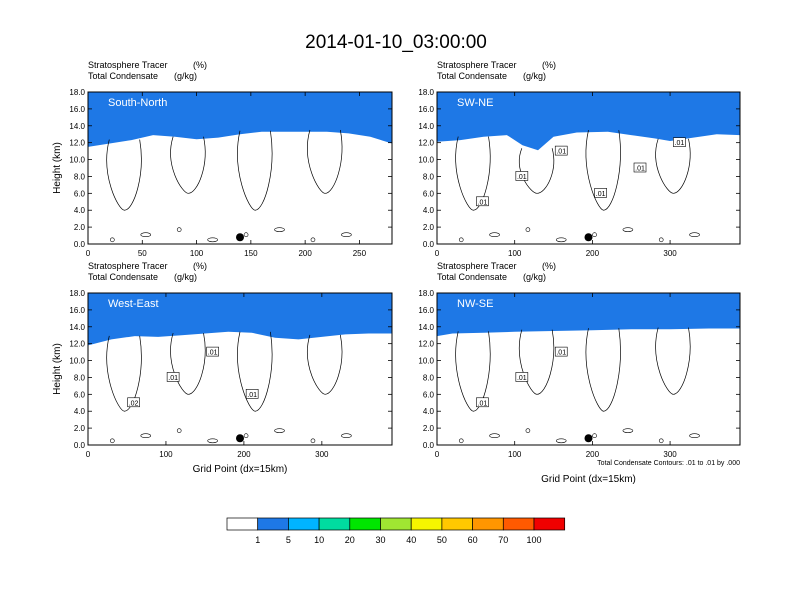 This screenshot has width=792, height=612. Describe the element at coordinates (305, 253) in the screenshot. I see `x-tick-label: 200` at that location.